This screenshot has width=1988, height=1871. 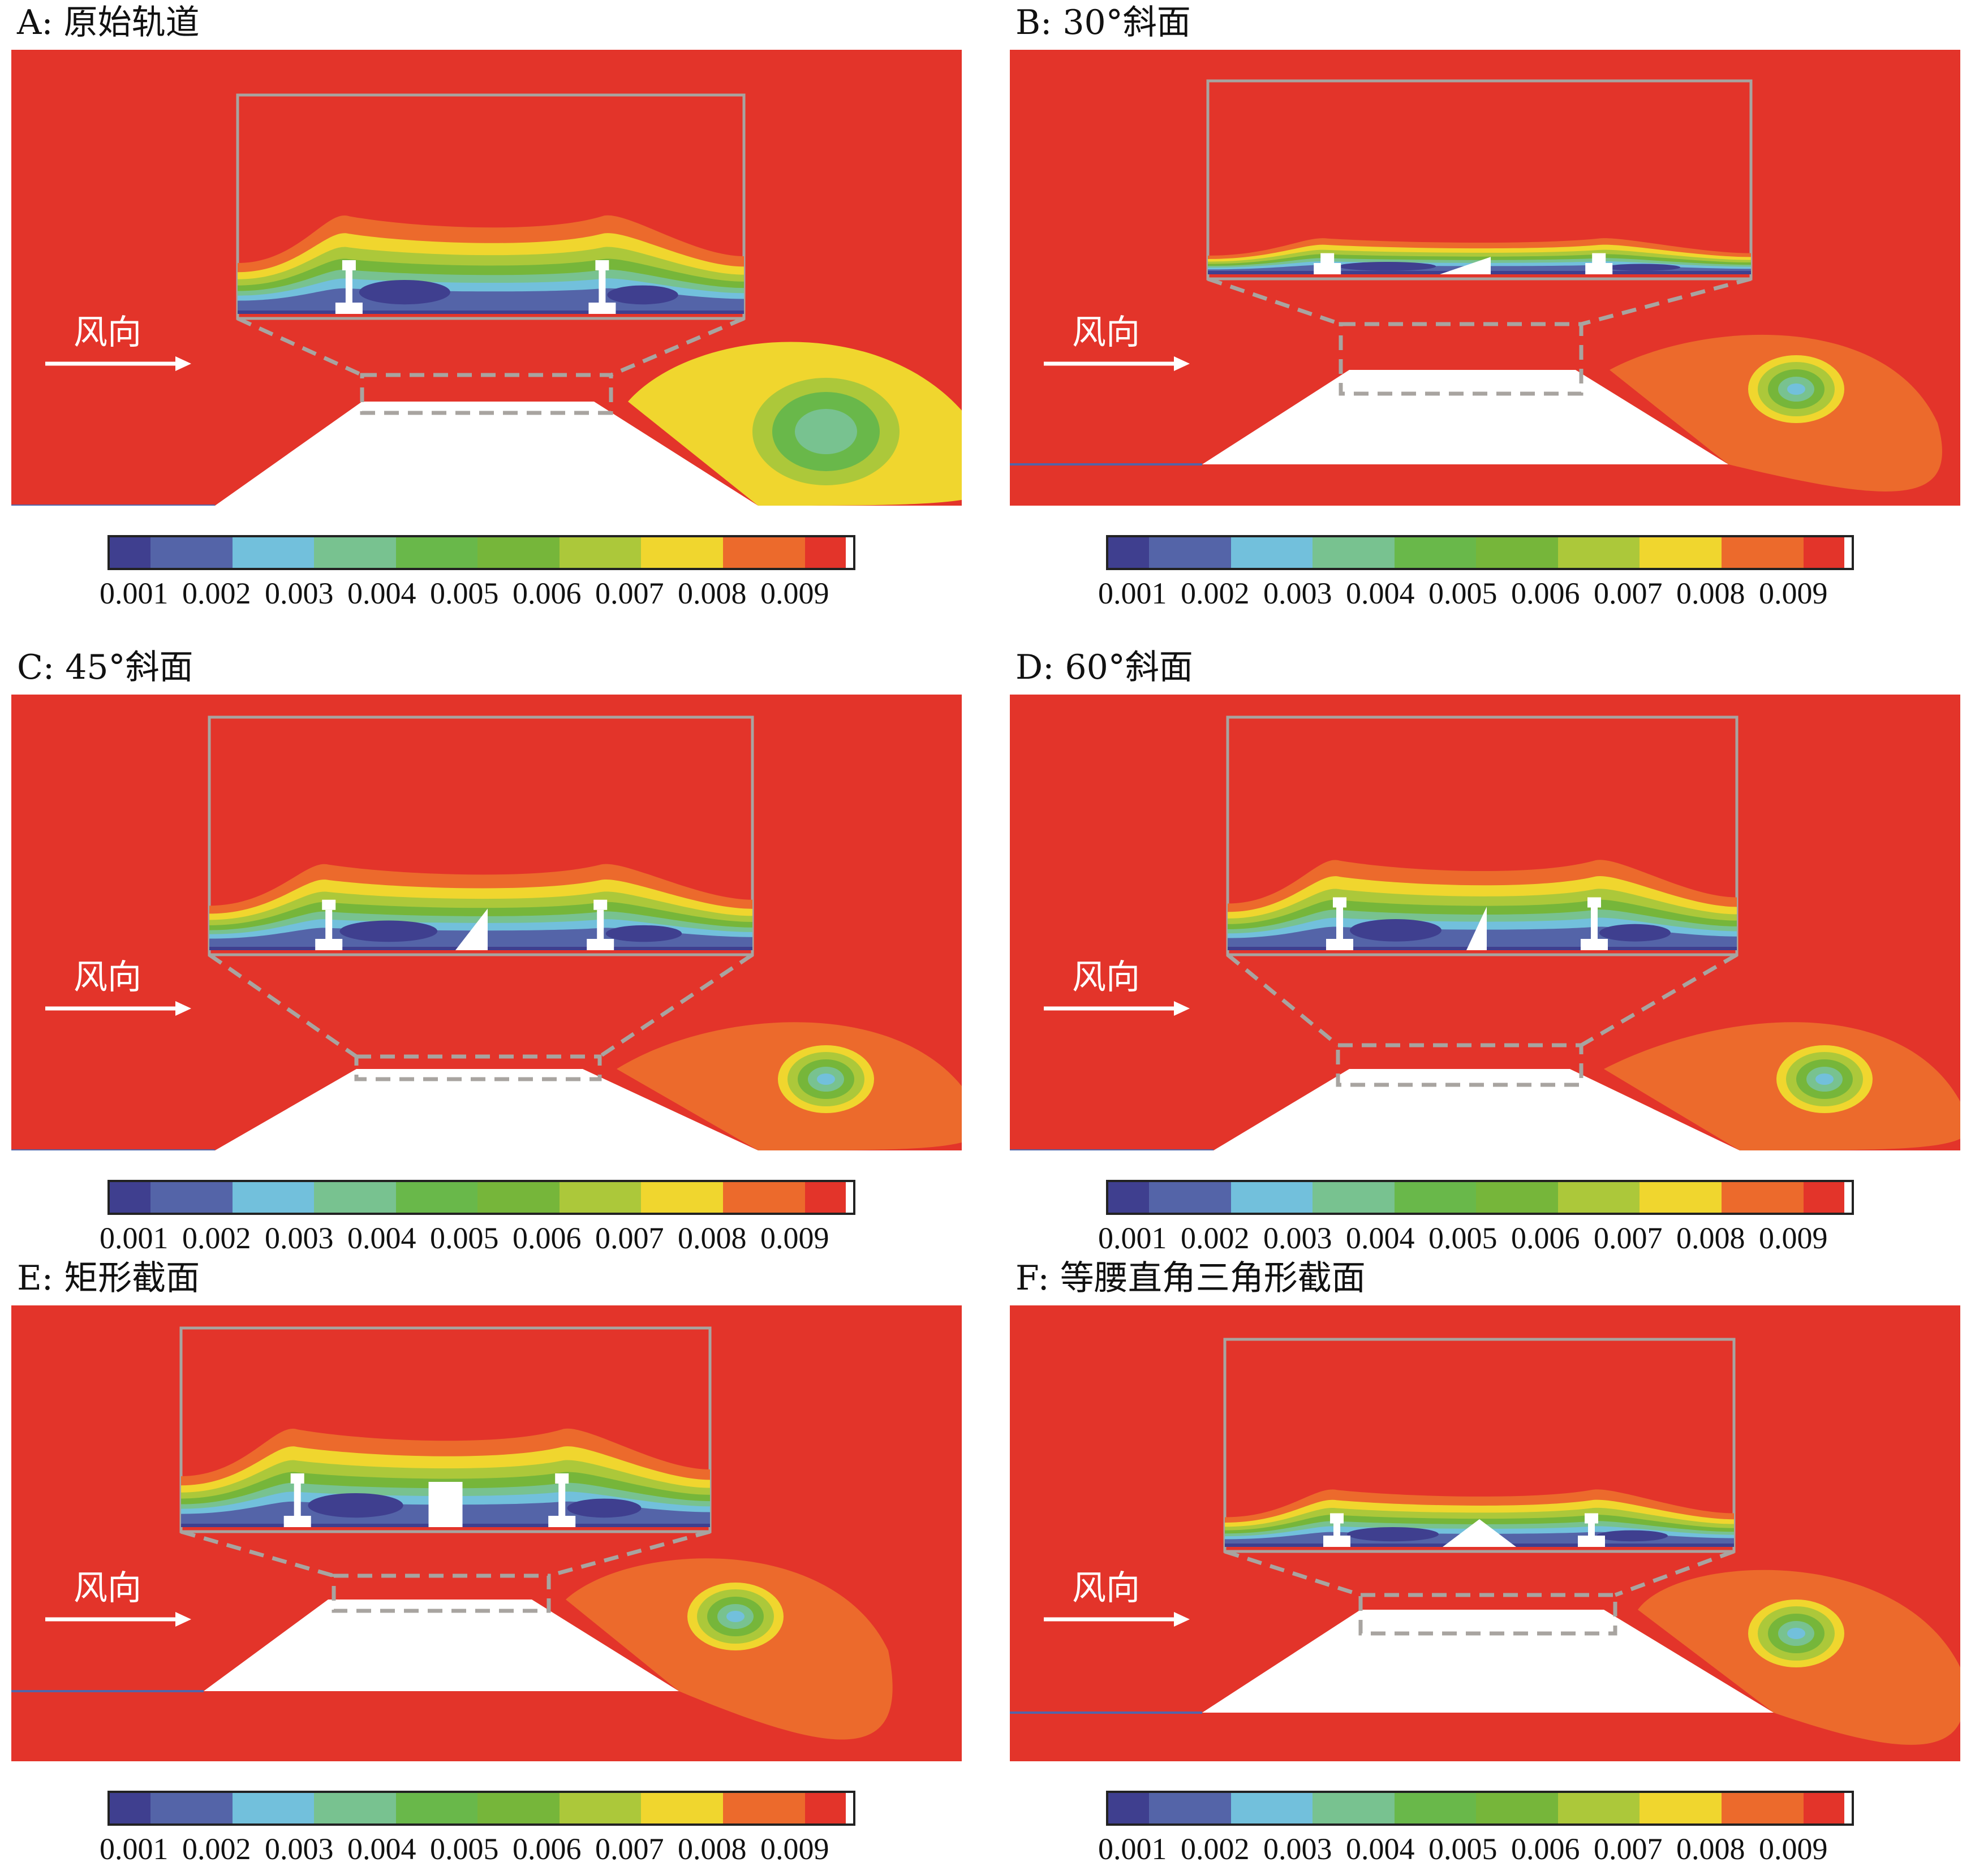 What do you see at coordinates (1103, 22) in the screenshot?
I see `panel-title: B: 30°斜面` at bounding box center [1103, 22].